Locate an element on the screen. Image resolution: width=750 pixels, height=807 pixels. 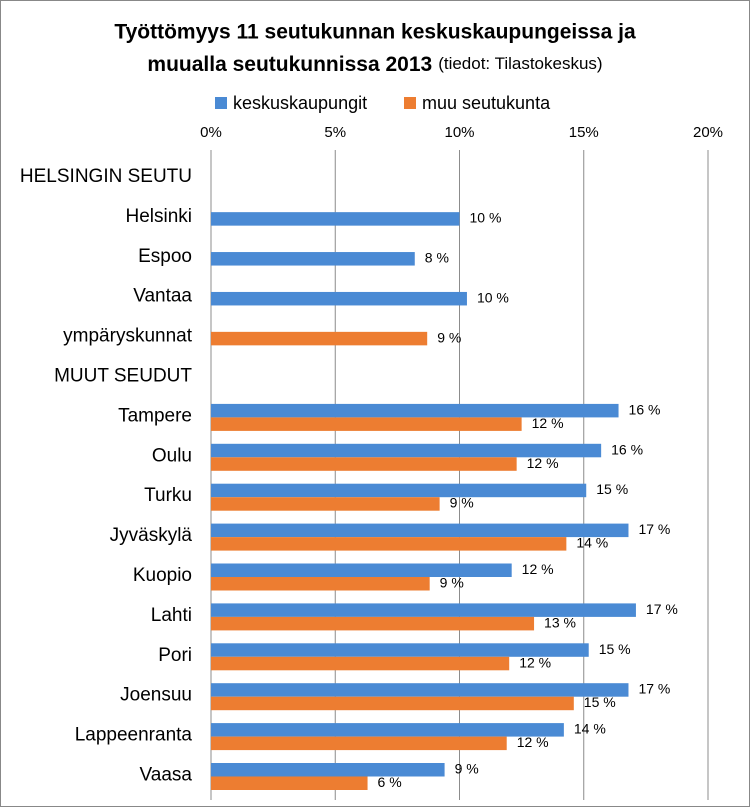
y-tick-label: Tampere is located at coordinates (155, 415).